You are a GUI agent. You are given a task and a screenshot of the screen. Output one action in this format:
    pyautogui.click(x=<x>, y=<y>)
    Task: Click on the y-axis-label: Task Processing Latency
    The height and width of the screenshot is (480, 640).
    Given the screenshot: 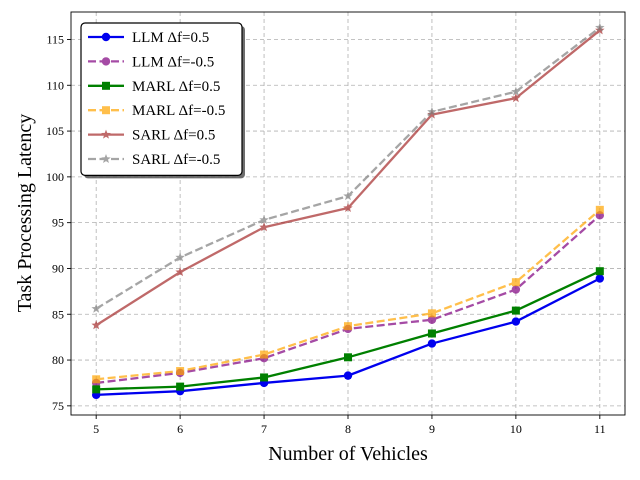 What is the action you would take?
    pyautogui.click(x=25, y=213)
    